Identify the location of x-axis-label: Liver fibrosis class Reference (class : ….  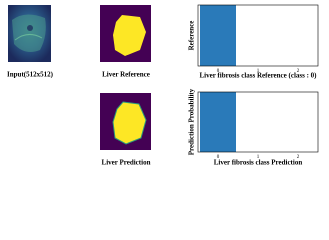
(258, 76).